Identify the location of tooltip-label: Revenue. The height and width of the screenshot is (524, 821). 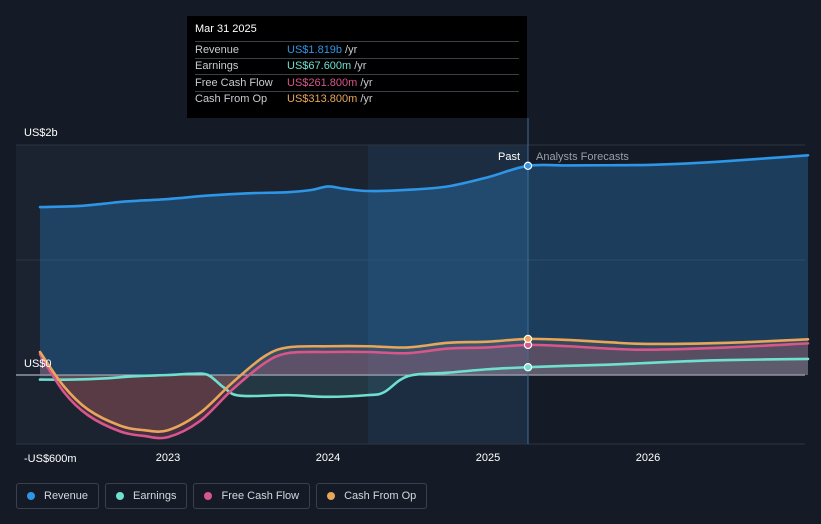
(217, 49).